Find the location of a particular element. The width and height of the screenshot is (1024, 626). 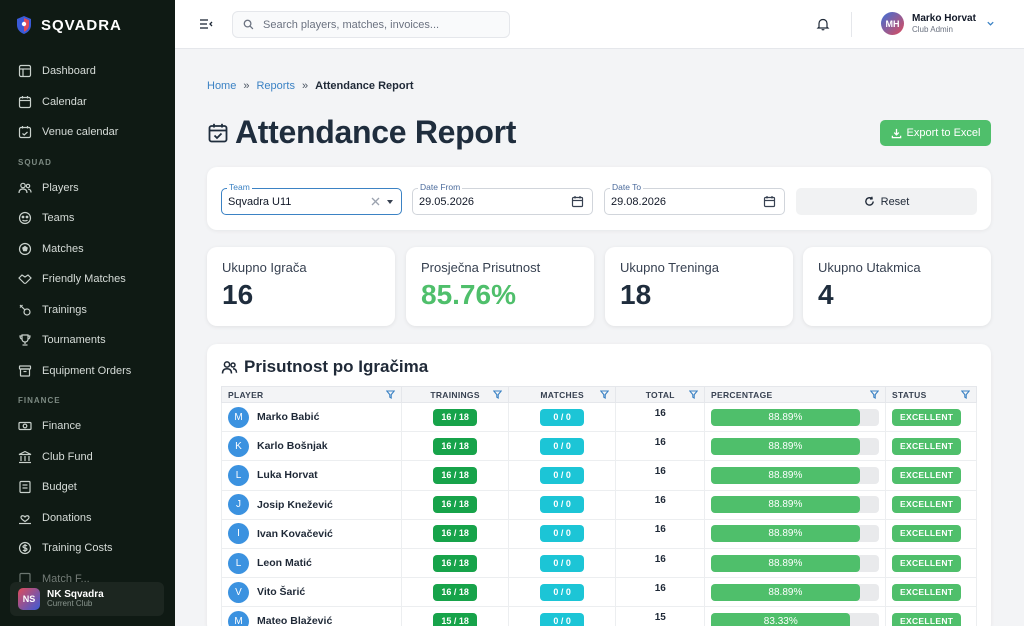

sidebar-item-budget: Budget is located at coordinates (87, 487).